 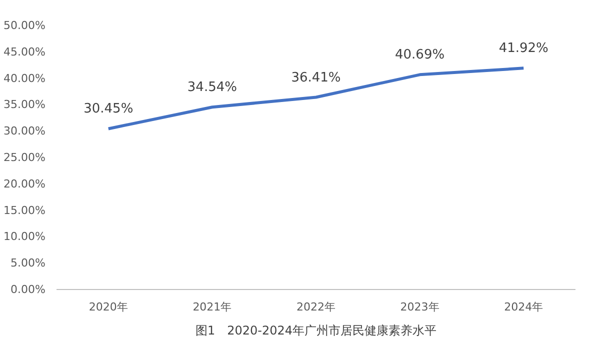 I want to click on y-tick-label: 0.00%, so click(x=28, y=289).